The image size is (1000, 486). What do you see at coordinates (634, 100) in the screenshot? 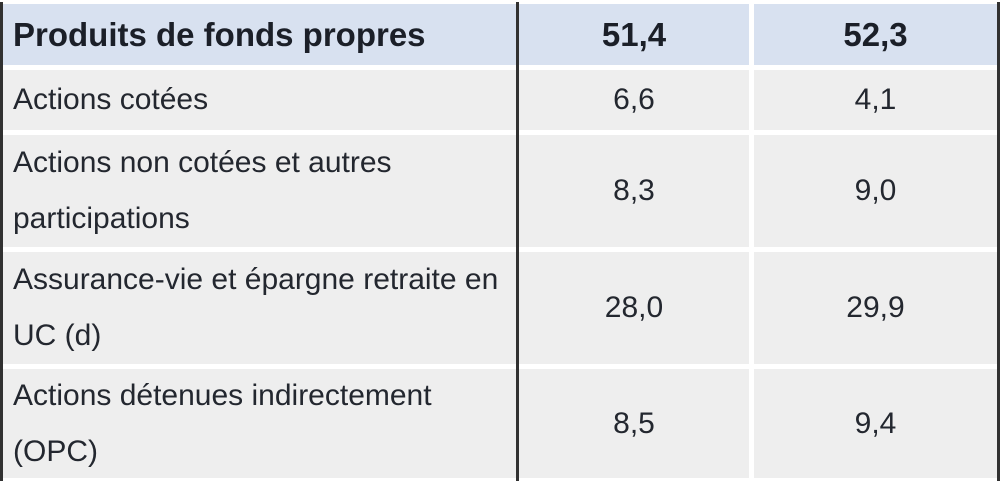
I see `row-value-cell-1: 6,6` at bounding box center [634, 100].